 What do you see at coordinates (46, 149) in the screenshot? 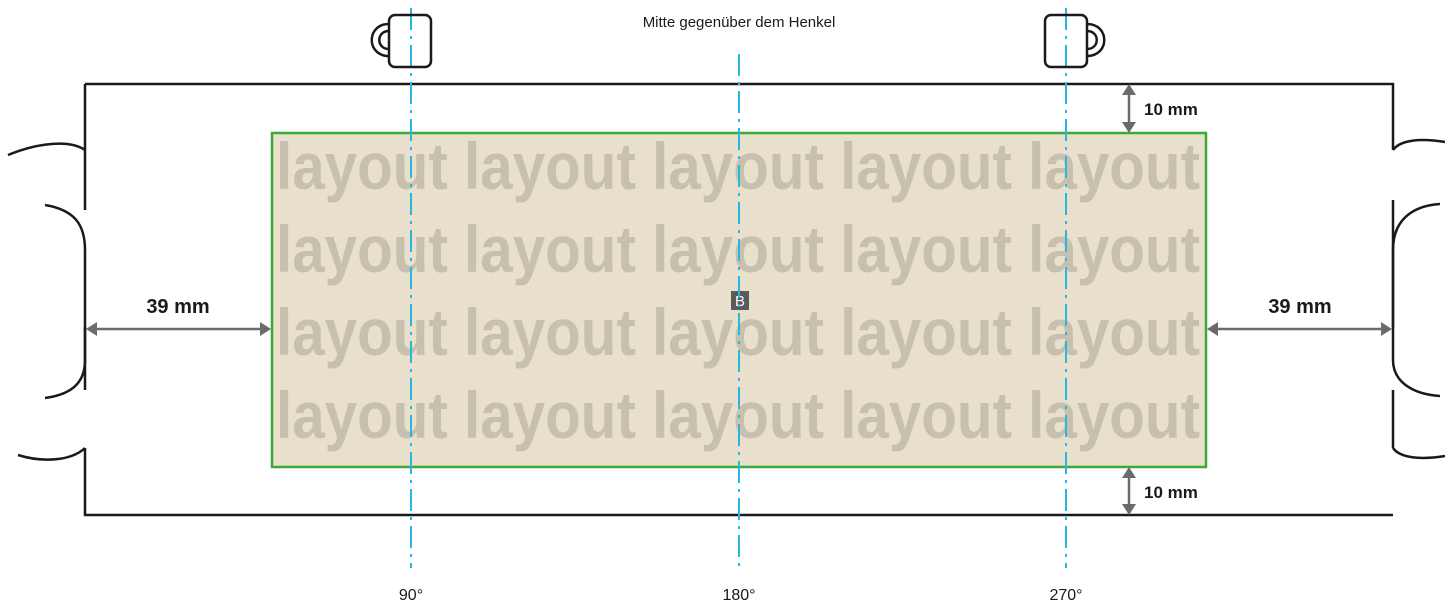
I see `left-bracket-top` at bounding box center [46, 149].